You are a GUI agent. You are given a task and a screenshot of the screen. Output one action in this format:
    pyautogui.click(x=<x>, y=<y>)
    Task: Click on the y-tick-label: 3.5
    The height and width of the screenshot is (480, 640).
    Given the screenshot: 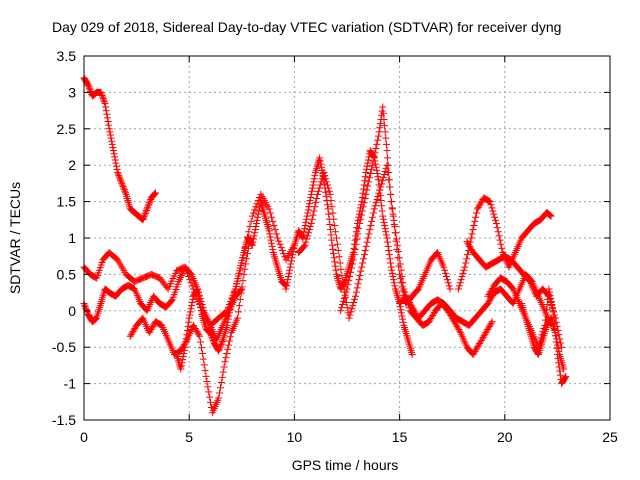 What is the action you would take?
    pyautogui.click(x=67, y=56)
    